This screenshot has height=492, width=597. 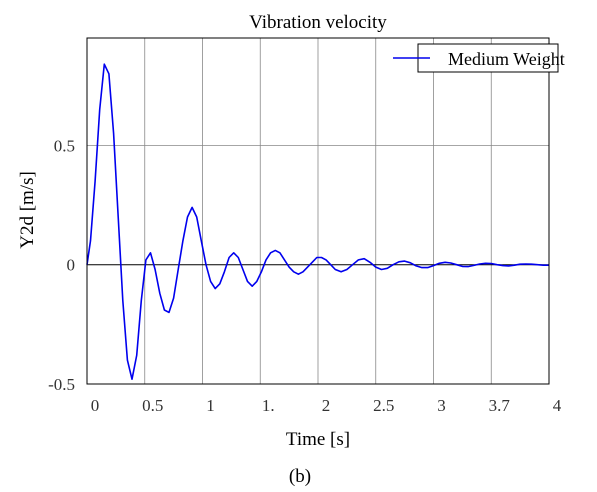 I want to click on y-tick-labels: 0.5 0 -0.5, so click(x=61, y=265).